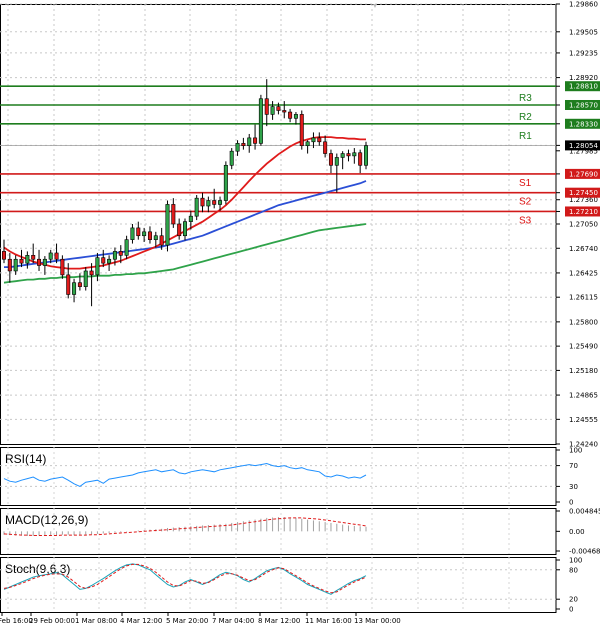  What do you see at coordinates (583, 193) in the screenshot?
I see `level-price-label: 1.27450` at bounding box center [583, 193].